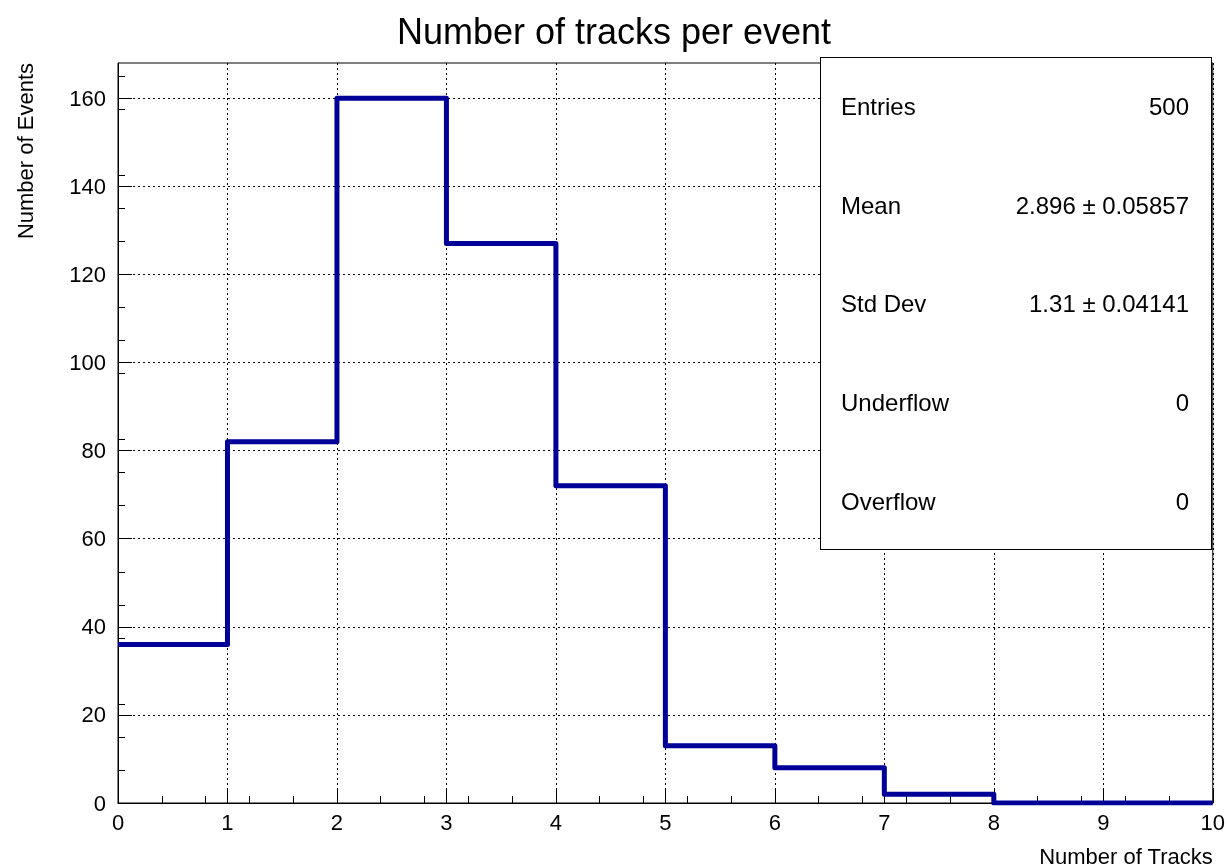 The image size is (1228, 868). I want to click on y-tick-label: 100, so click(87, 363).